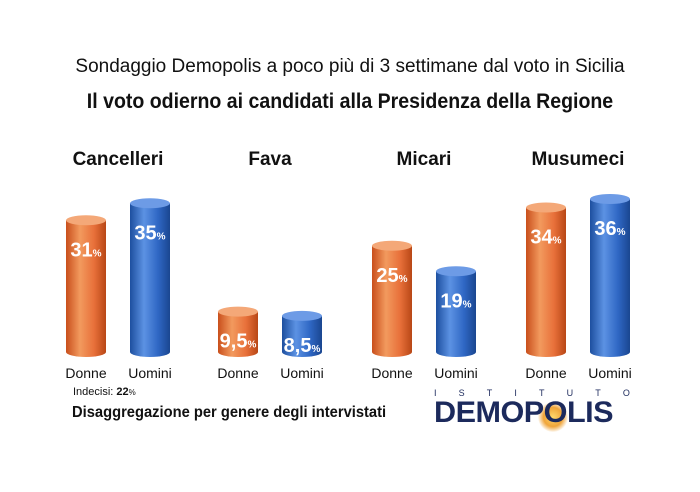 This screenshot has height=492, width=700. I want to click on category-label: Cancelleri, so click(118, 159).